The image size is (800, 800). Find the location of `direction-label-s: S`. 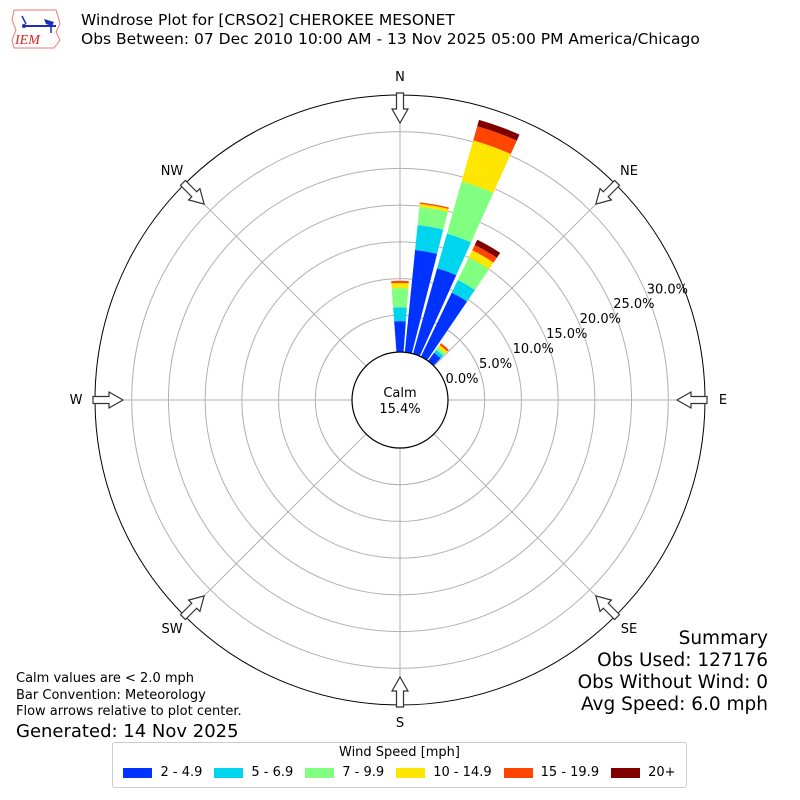

direction-label-s: S is located at coordinates (400, 723).